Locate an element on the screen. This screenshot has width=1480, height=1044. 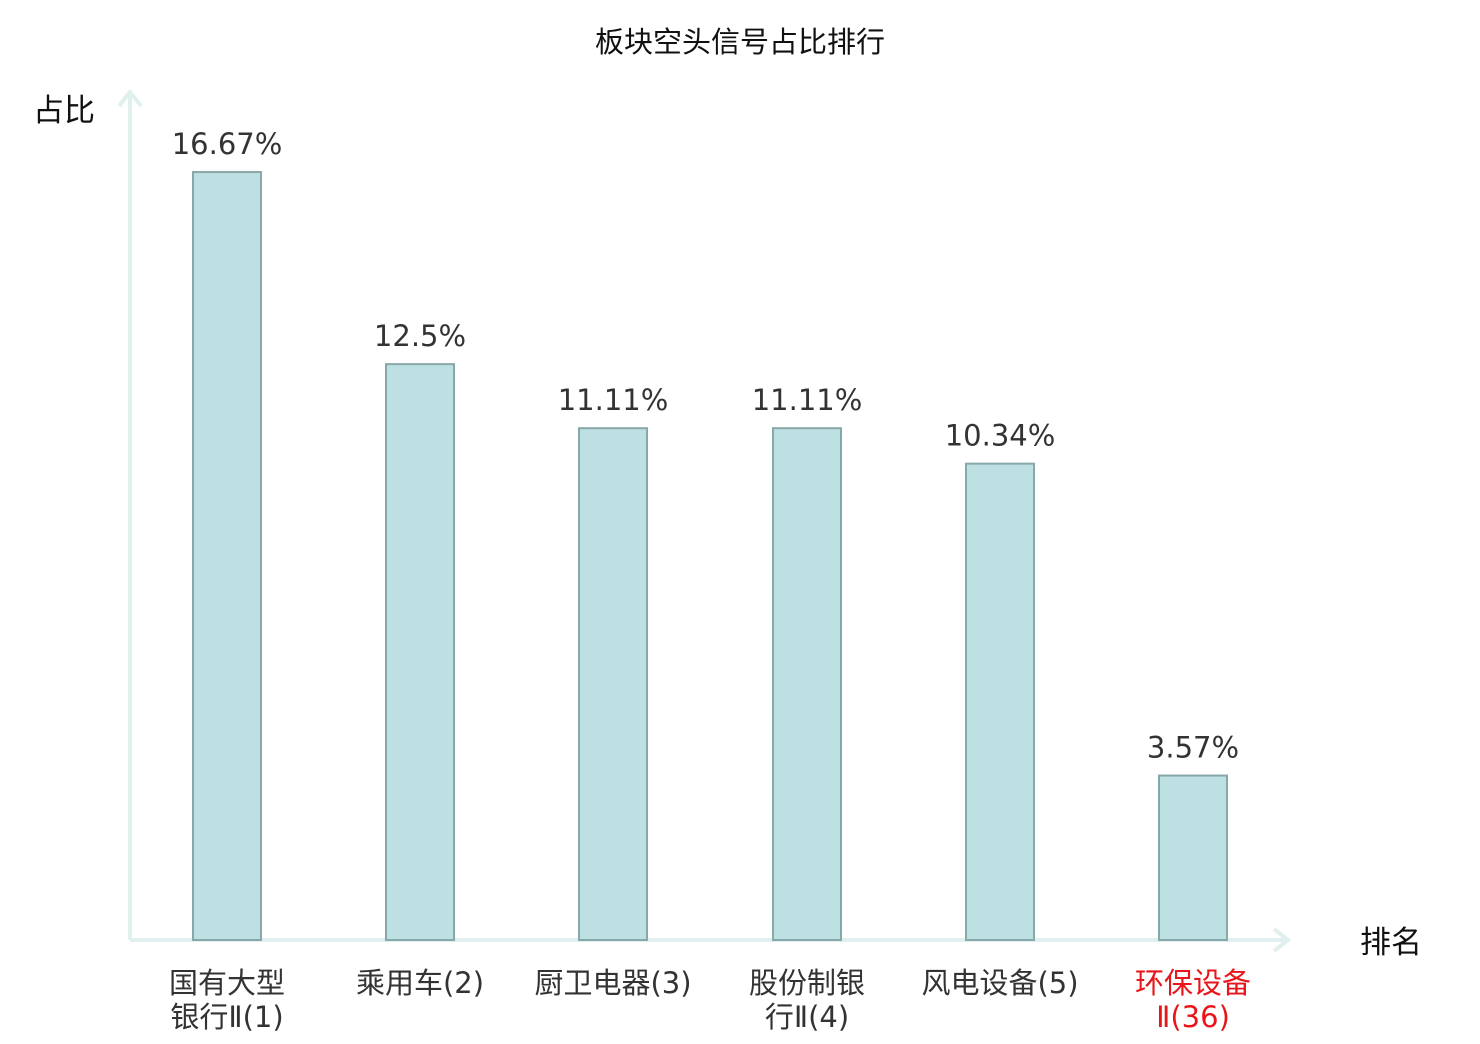
x-axis-label: 排名 is located at coordinates (1391, 943).